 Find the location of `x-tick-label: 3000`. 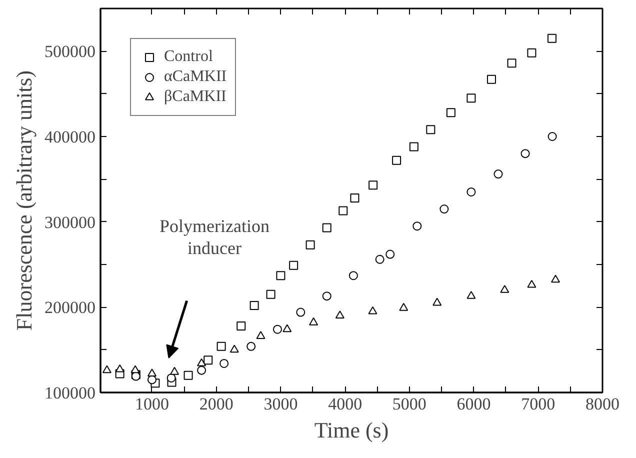

x-tick-label: 3000 is located at coordinates (281, 404).